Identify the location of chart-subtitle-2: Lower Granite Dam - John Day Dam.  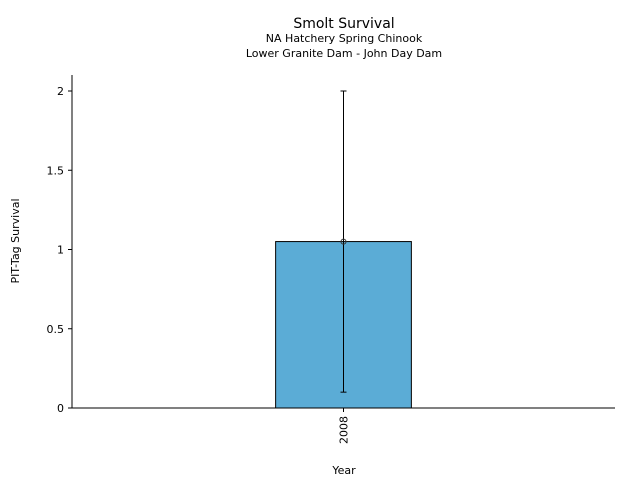
(344, 53).